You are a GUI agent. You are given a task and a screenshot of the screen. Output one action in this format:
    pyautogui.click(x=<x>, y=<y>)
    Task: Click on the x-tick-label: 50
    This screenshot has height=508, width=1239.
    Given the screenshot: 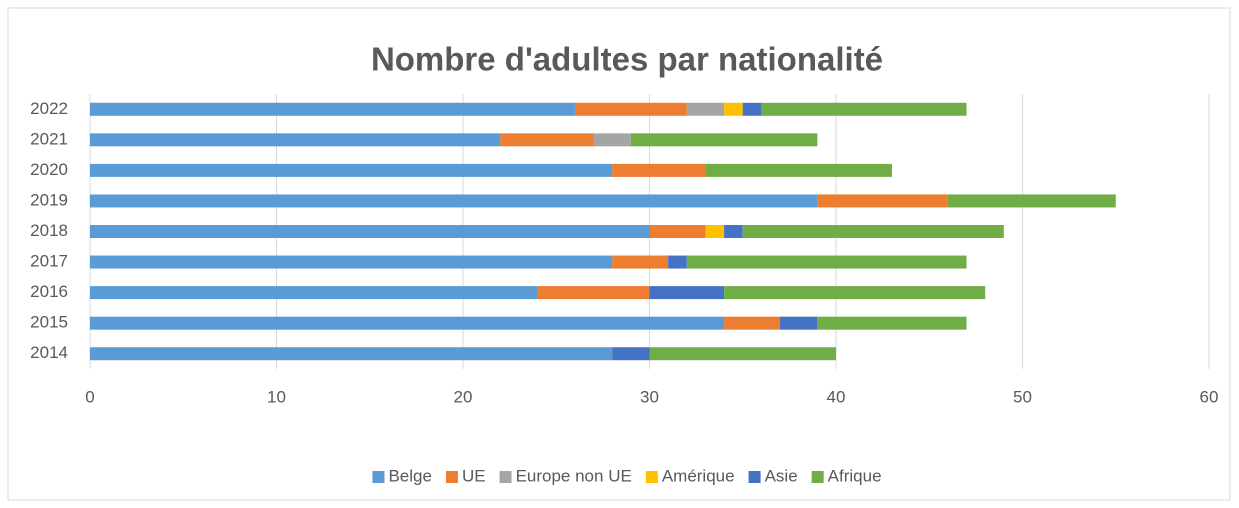 What is the action you would take?
    pyautogui.click(x=1022, y=396)
    